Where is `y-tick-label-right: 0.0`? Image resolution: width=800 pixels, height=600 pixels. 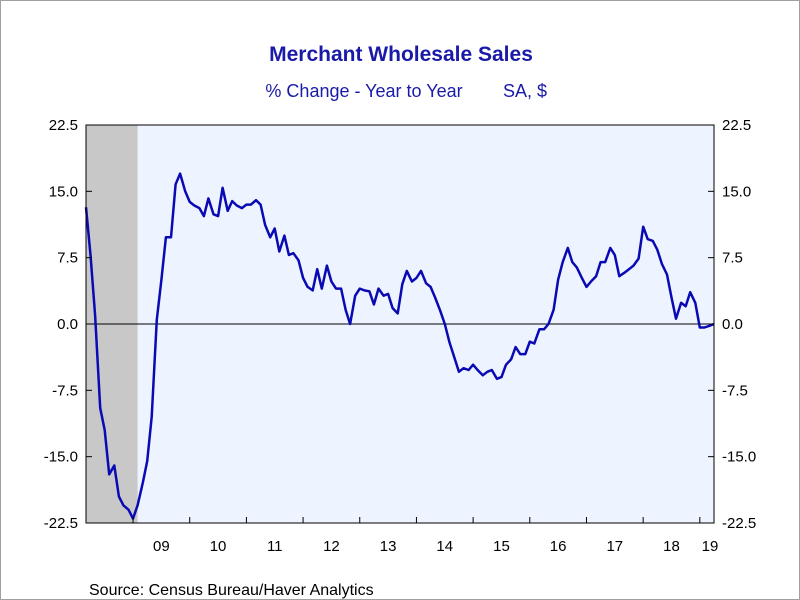
y-tick-label-right: 0.0 is located at coordinates (732, 324).